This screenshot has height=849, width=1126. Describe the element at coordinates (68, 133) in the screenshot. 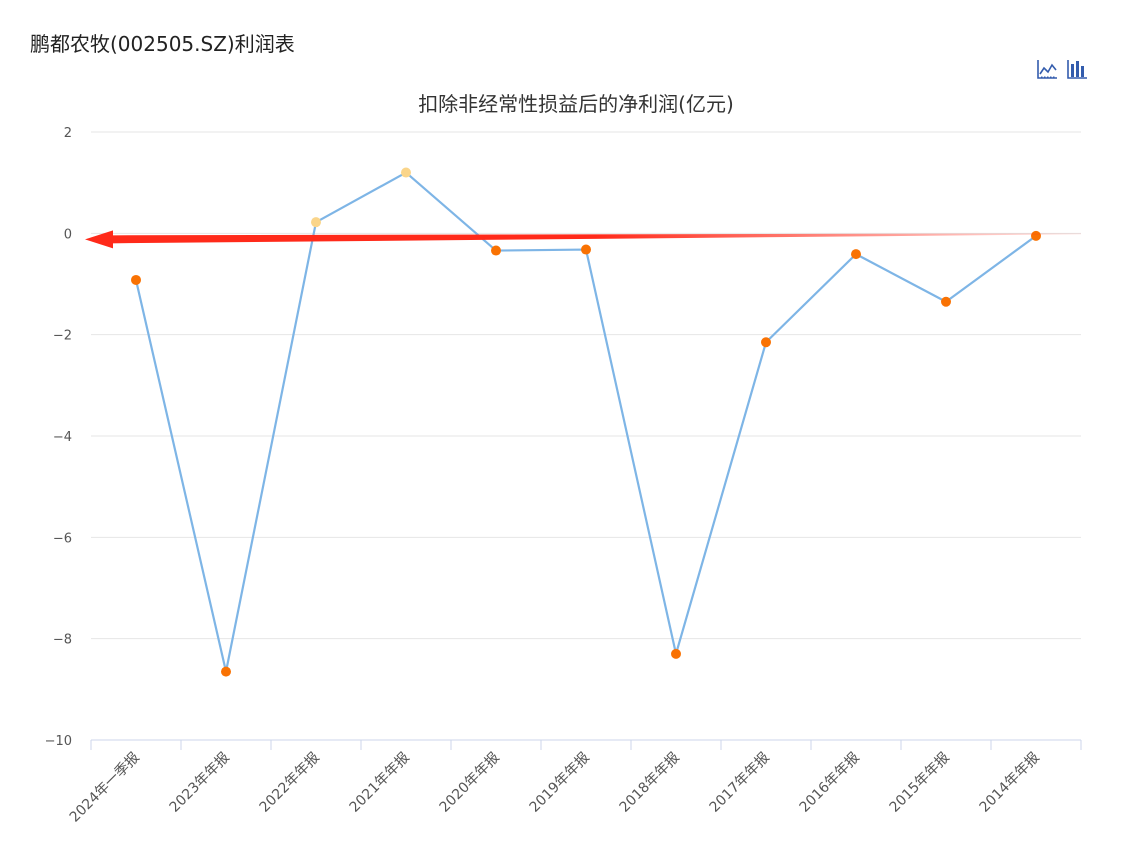

I see `y-tick-label: 2` at that location.